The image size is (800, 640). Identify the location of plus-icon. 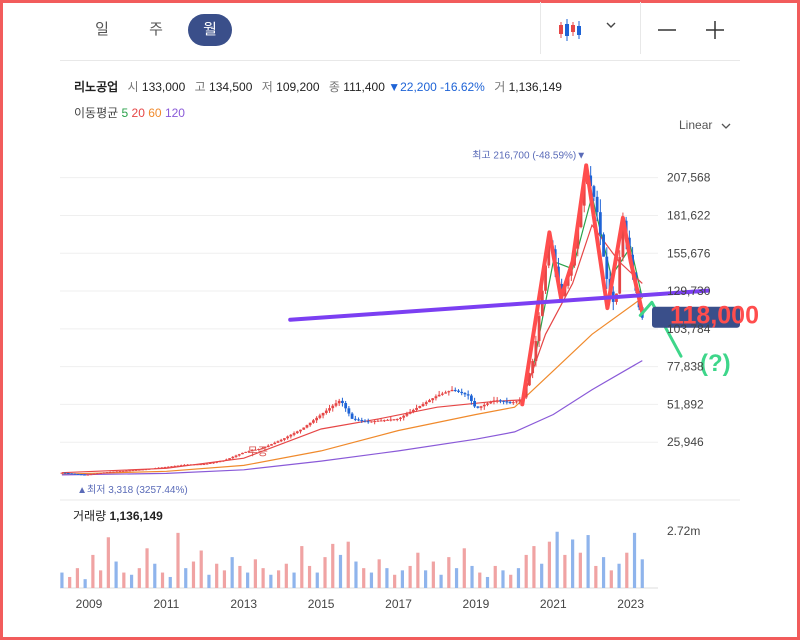
(715, 30).